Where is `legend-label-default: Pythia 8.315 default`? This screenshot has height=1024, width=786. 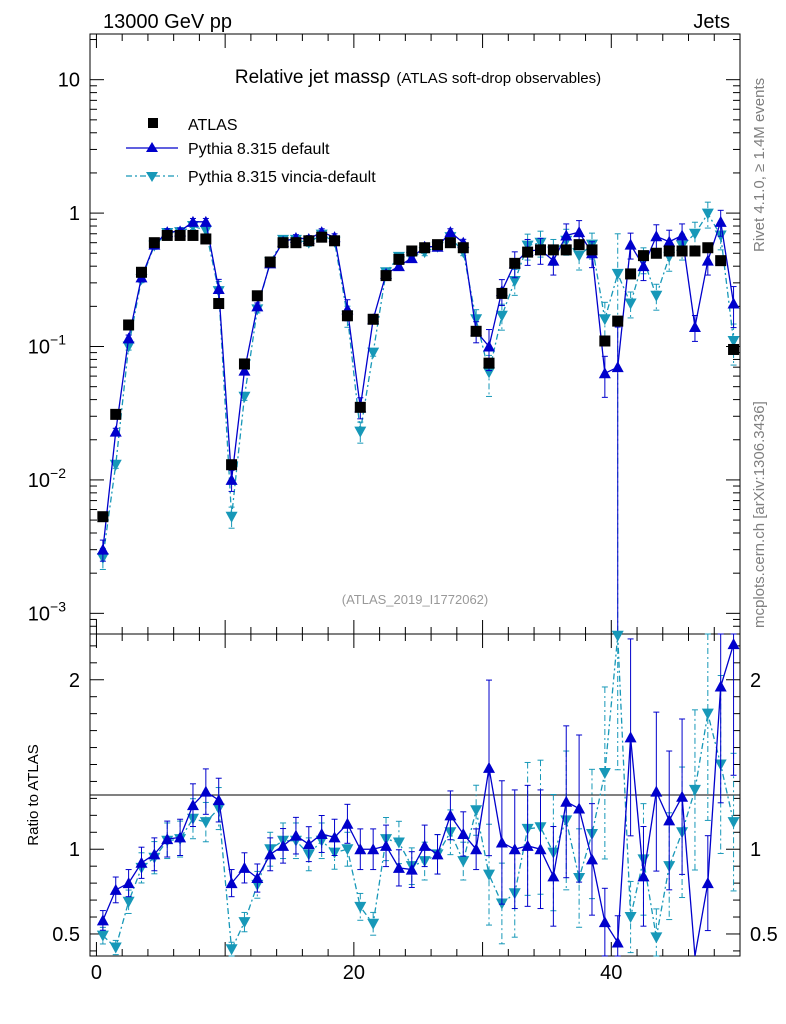 legend-label-default: Pythia 8.315 default is located at coordinates (259, 149).